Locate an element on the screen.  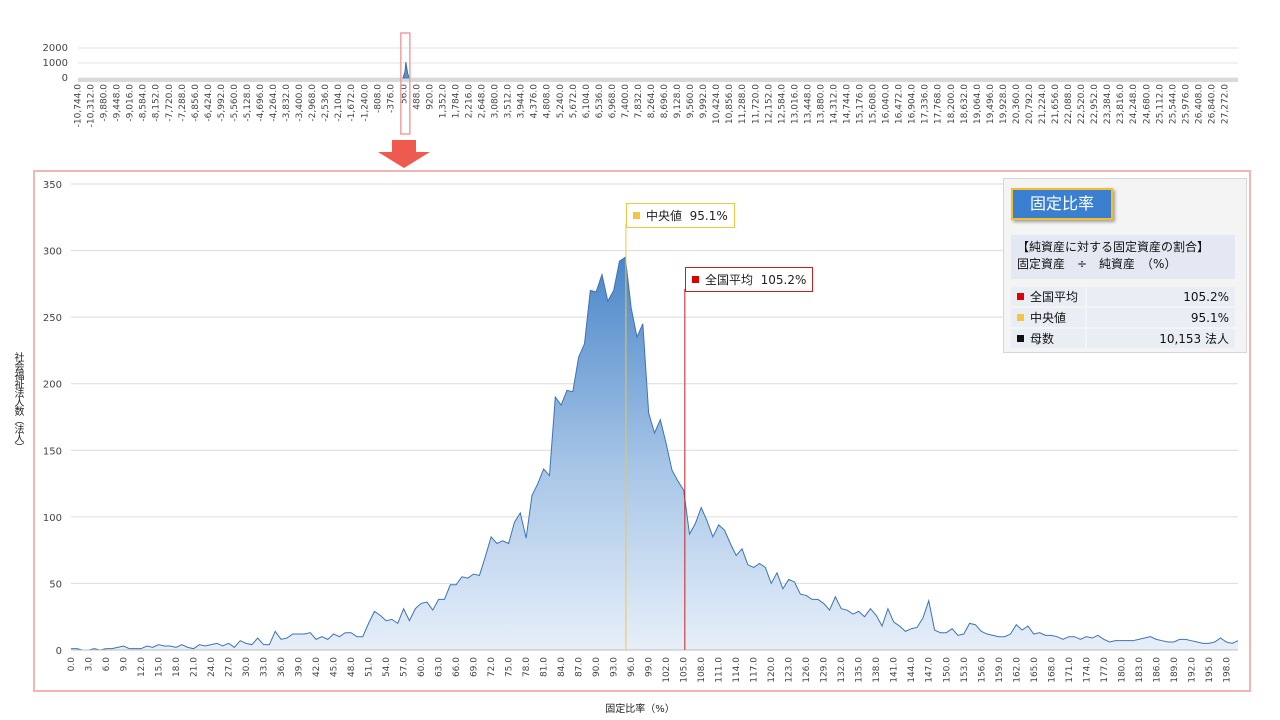
main-x-tick: 33.0 is located at coordinates (265, 667).